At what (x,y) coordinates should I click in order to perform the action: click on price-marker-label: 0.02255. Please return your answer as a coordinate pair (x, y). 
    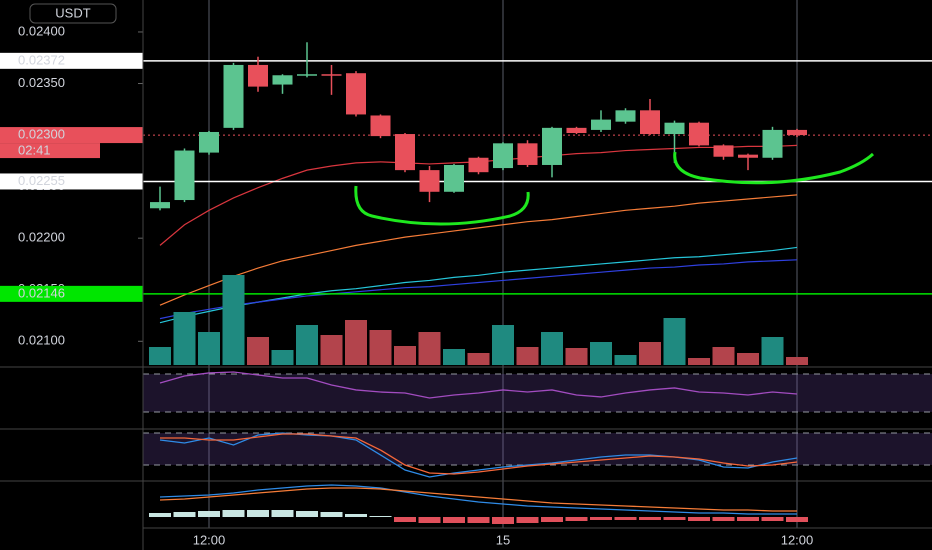
    Looking at the image, I should click on (41, 180).